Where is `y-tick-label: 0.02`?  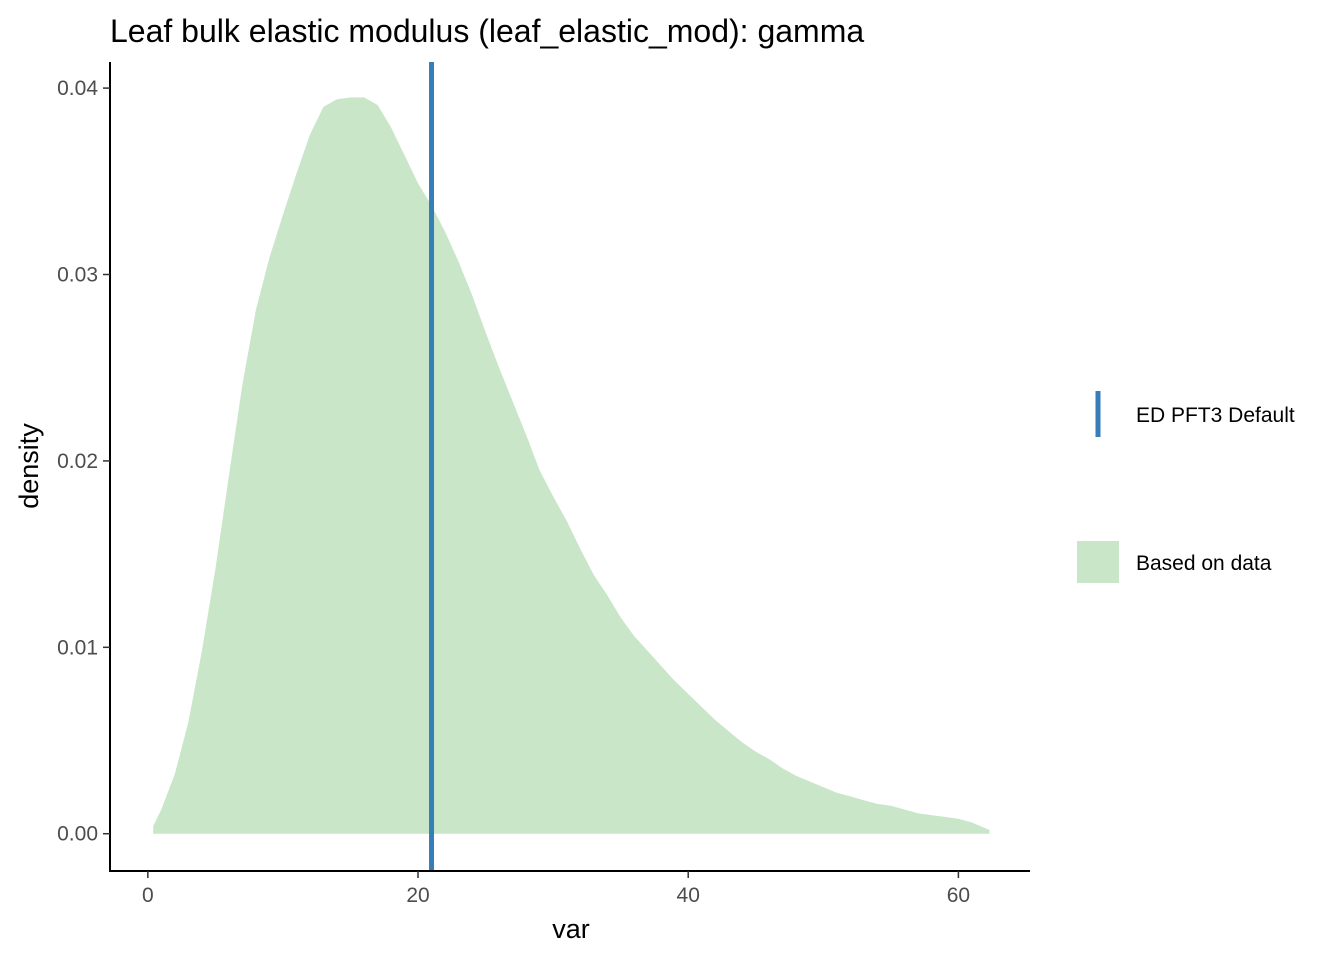 y-tick-label: 0.02 is located at coordinates (77, 461).